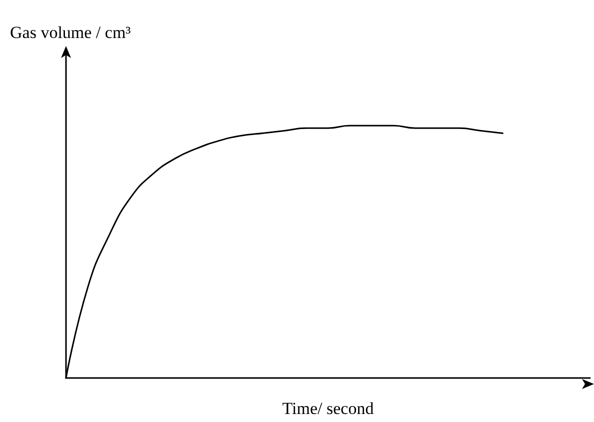 Image resolution: width=594 pixels, height=422 pixels. Describe the element at coordinates (328, 408) in the screenshot. I see `x-axis-title: Time/ second` at that location.